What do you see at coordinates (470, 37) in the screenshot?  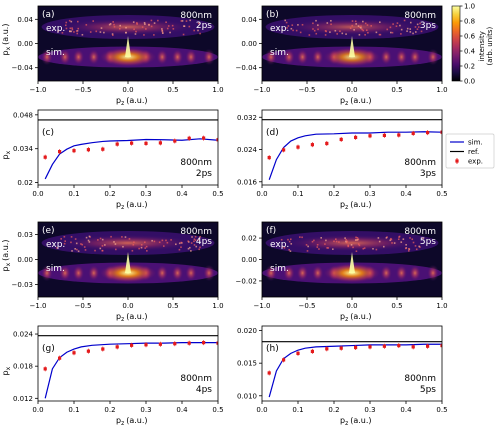 I see `colorbar-tick-label: 0.6` at bounding box center [470, 37].